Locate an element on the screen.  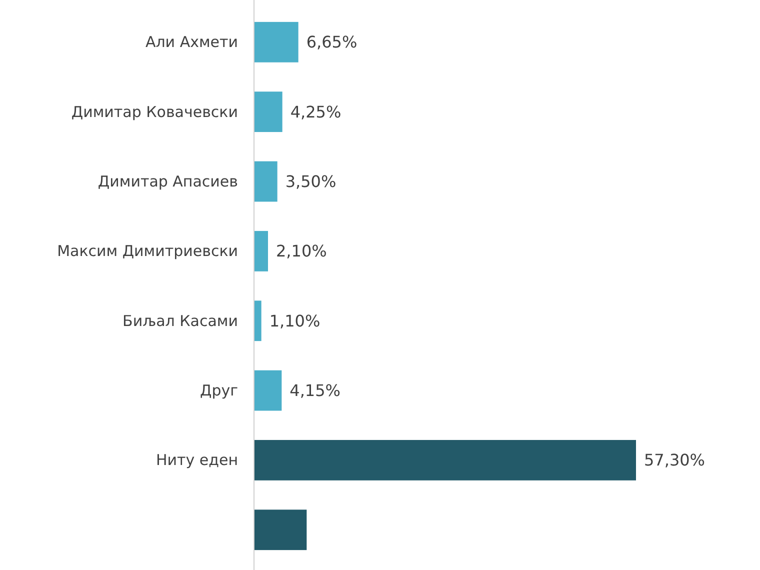
y-tick-label: Ниту еден is located at coordinates (197, 460).